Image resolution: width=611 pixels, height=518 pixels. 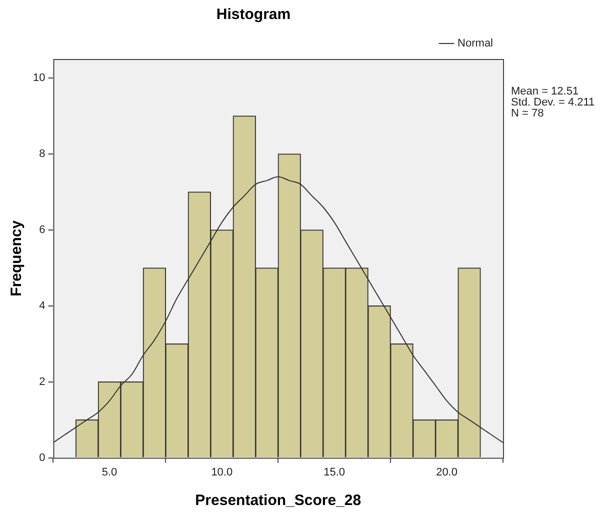 What do you see at coordinates (42, 458) in the screenshot?
I see `y-tick-label: 0` at bounding box center [42, 458].